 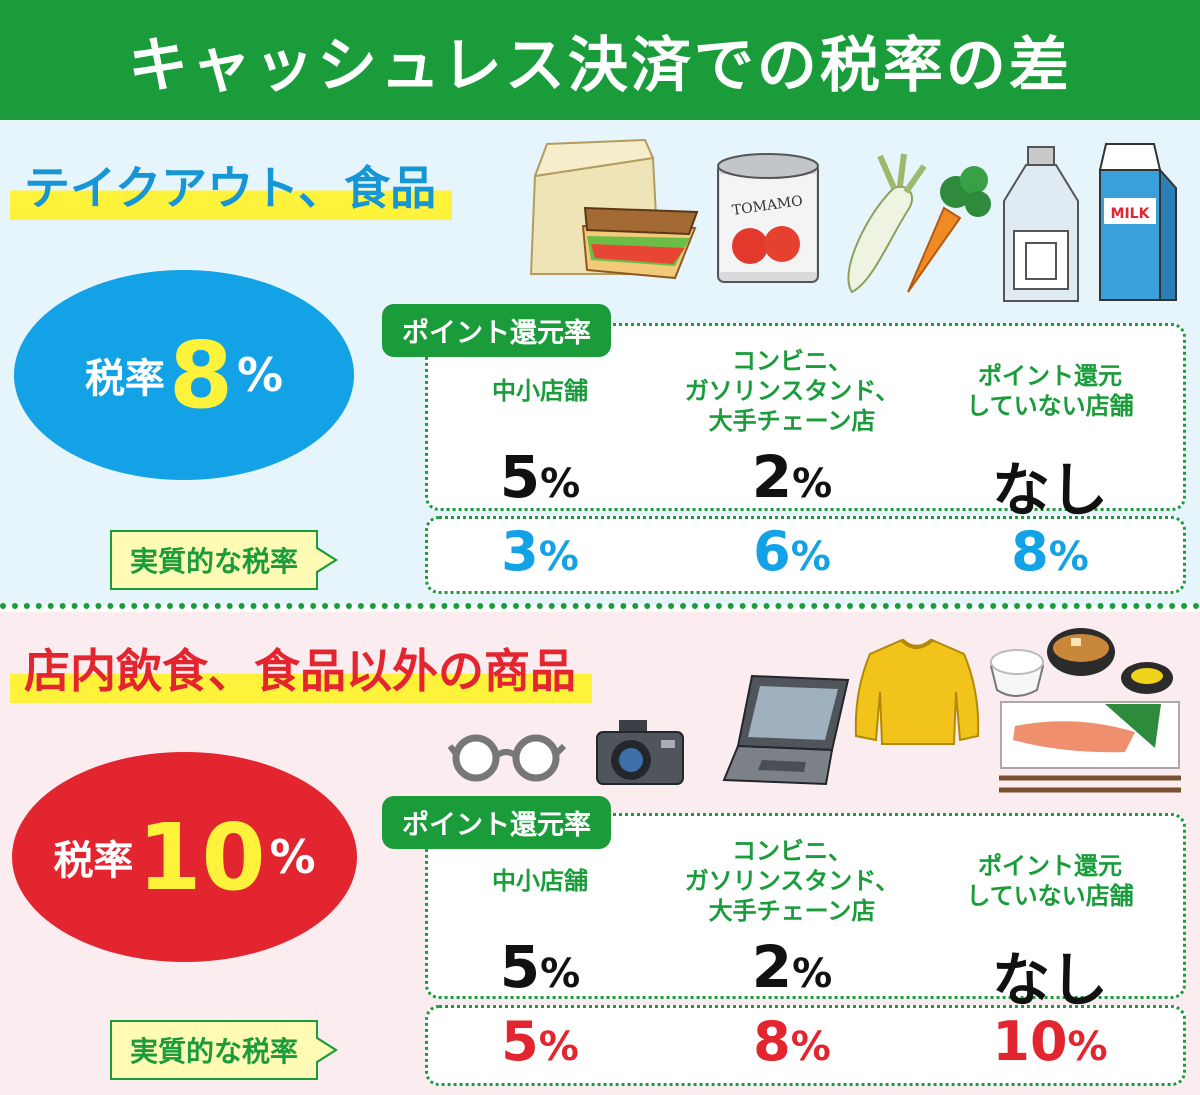 I want to click on sweater-icon, so click(x=917, y=691).